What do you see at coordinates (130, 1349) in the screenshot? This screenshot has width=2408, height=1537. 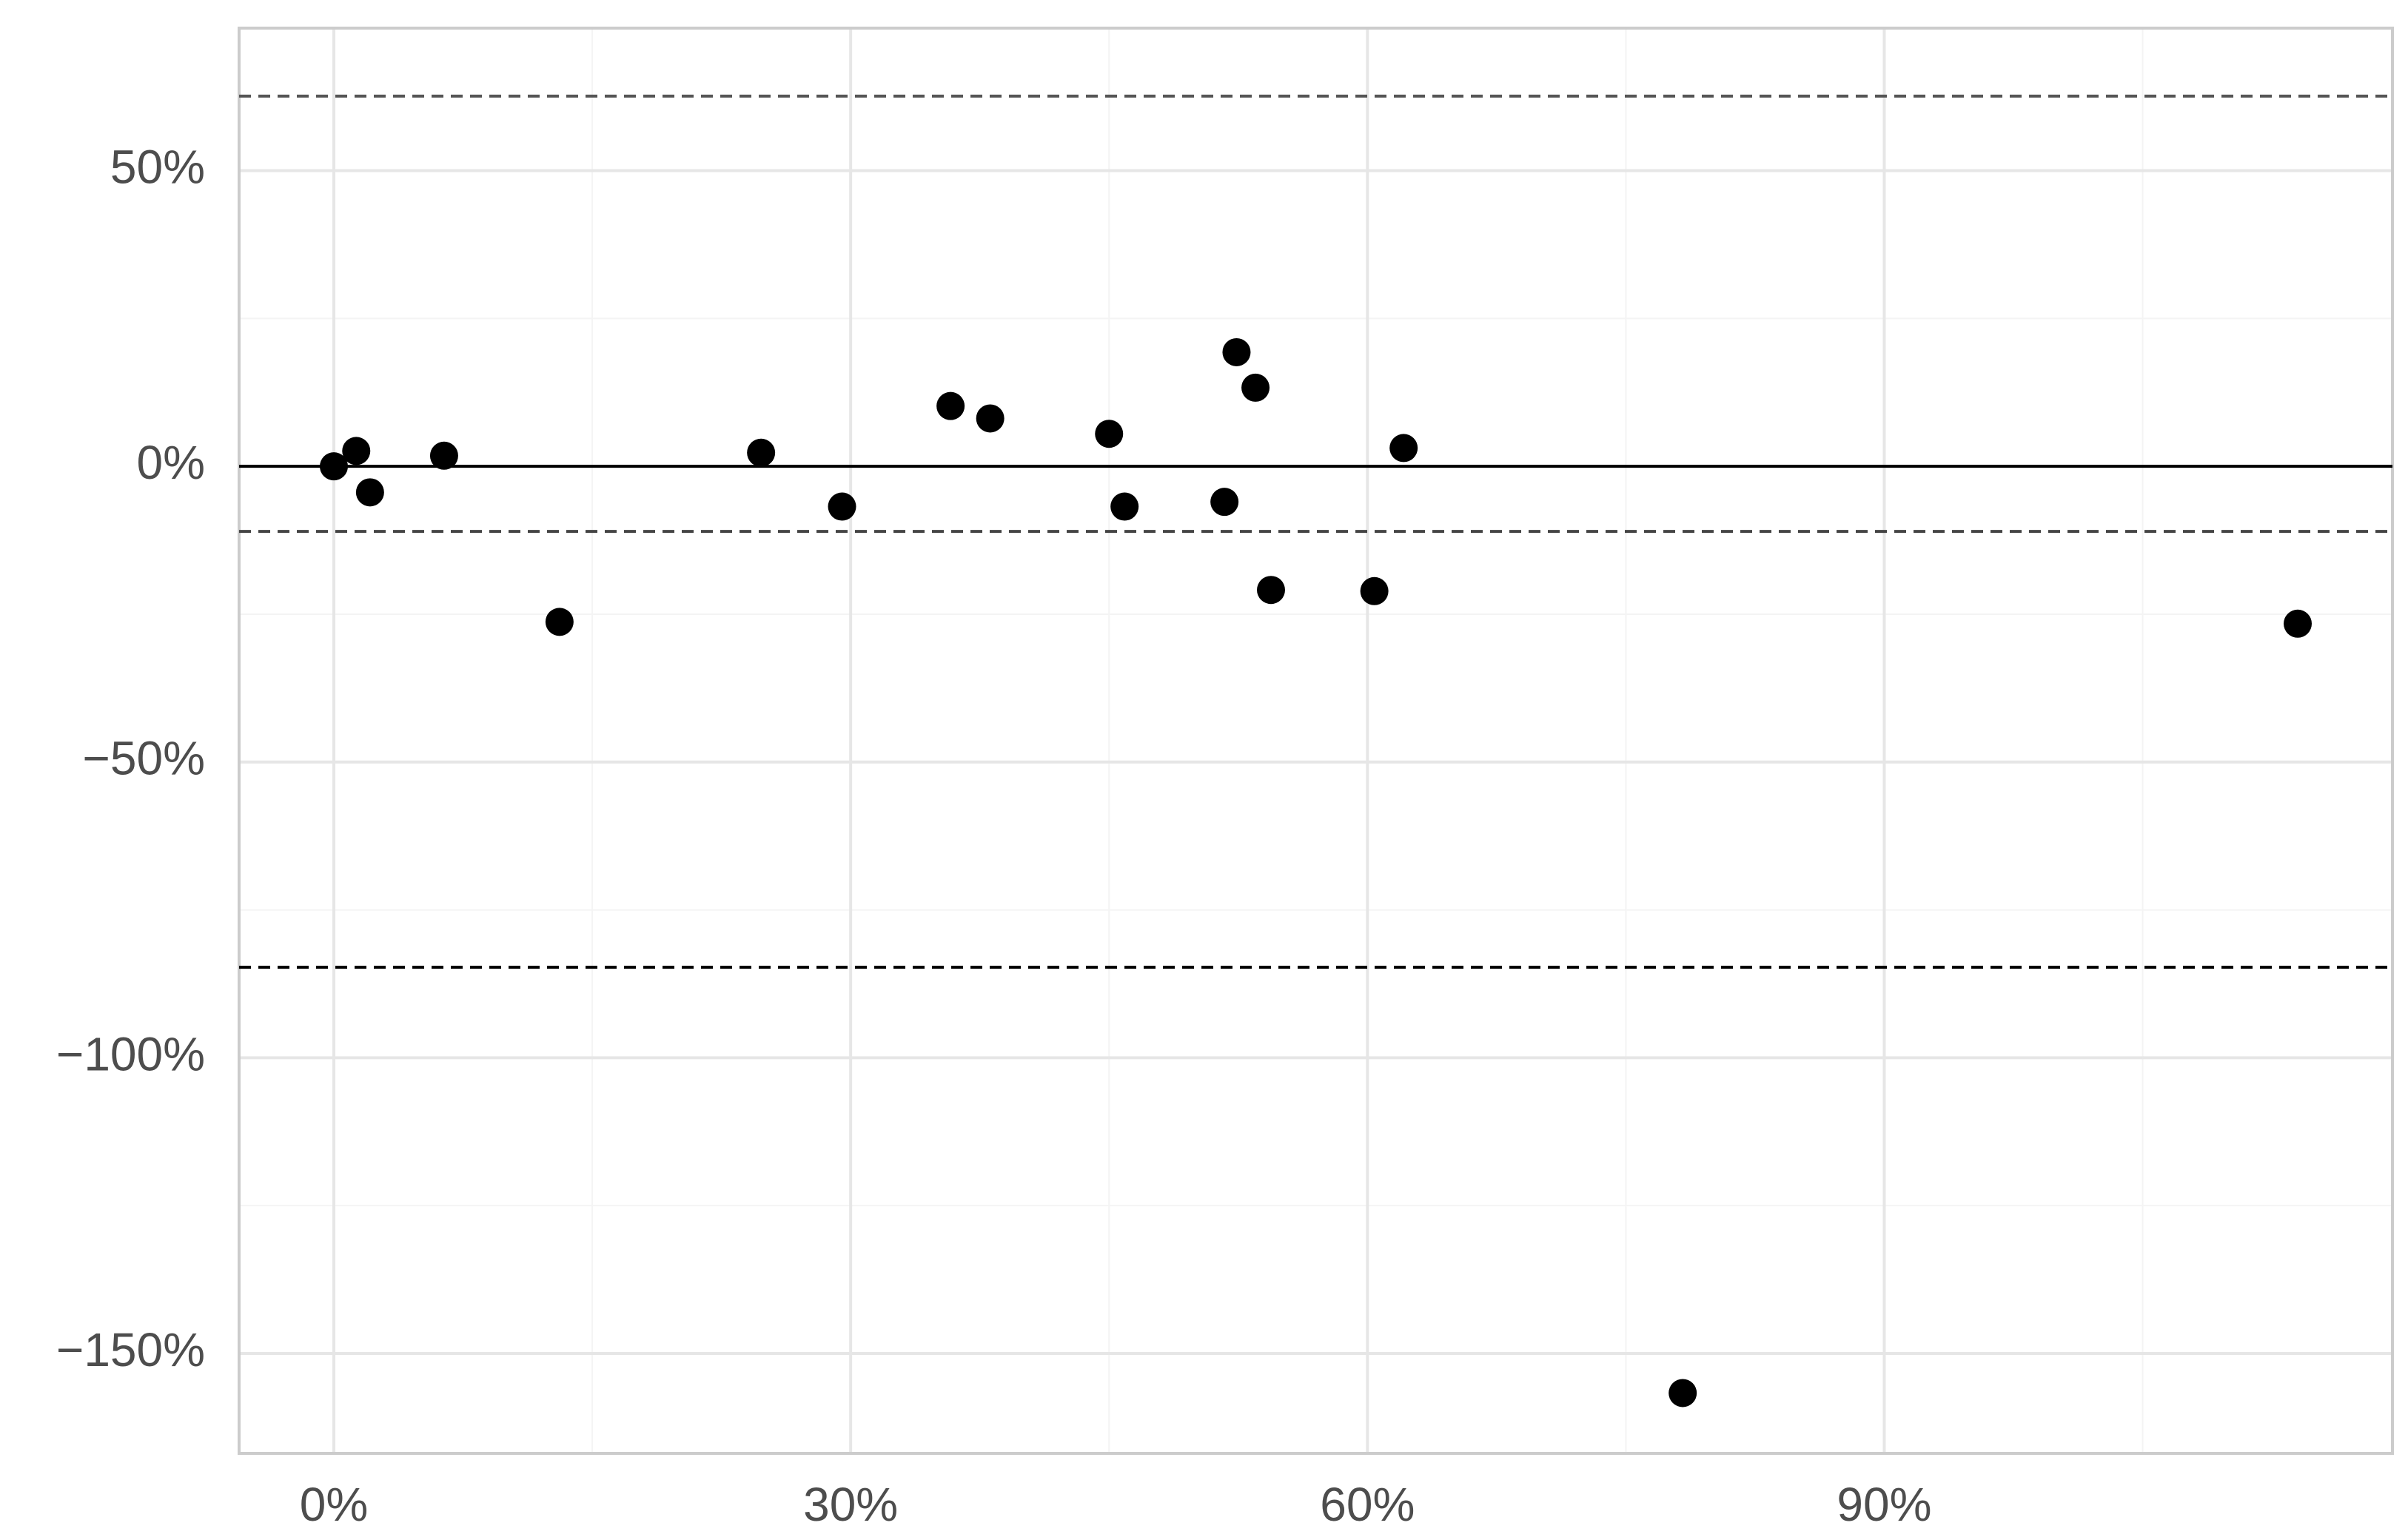 I see `y-tick-label: −150%` at bounding box center [130, 1349].